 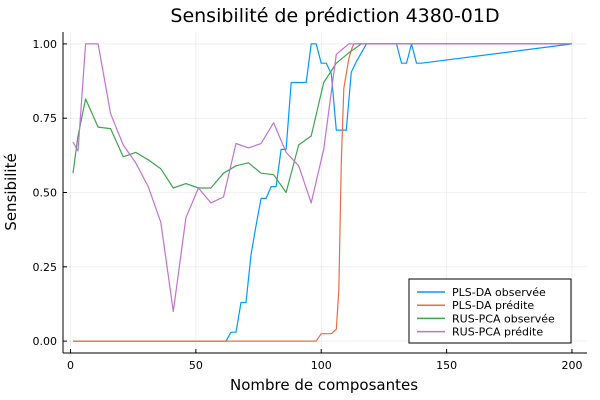 I want to click on y-tick-label: 1.00, so click(x=45, y=44).